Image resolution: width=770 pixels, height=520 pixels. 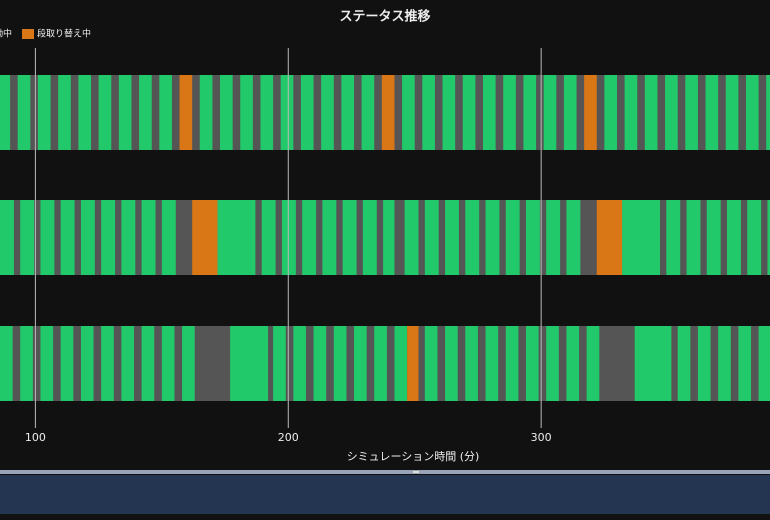 What do you see at coordinates (385, 494) in the screenshot?
I see `bottom-panel` at bounding box center [385, 494].